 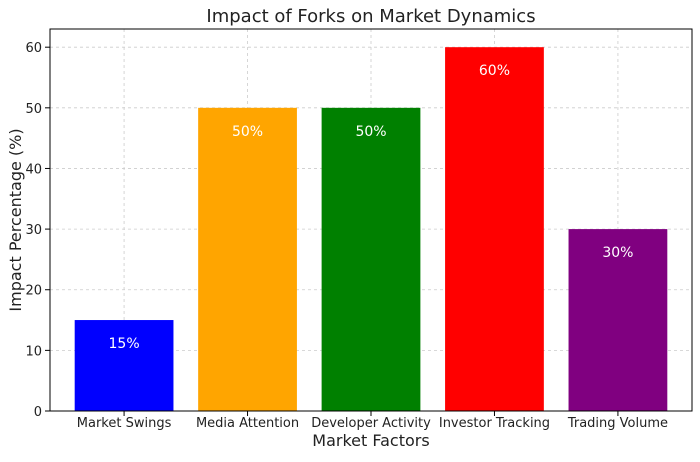 What do you see at coordinates (370, 132) in the screenshot?
I see `data-label-2: 50%` at bounding box center [370, 132].